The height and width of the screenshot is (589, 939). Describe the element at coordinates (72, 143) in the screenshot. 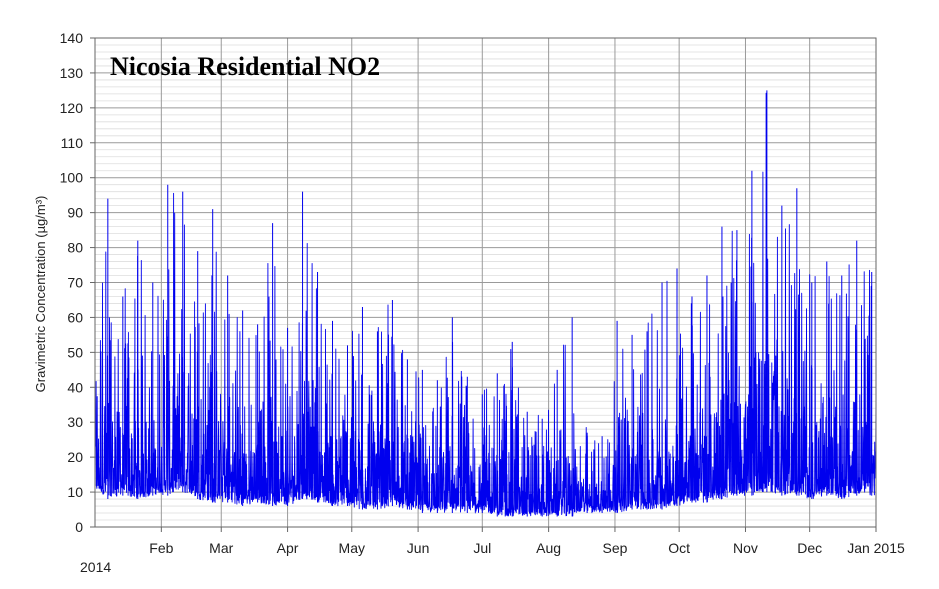

I see `y-tick-label: 110` at that location.